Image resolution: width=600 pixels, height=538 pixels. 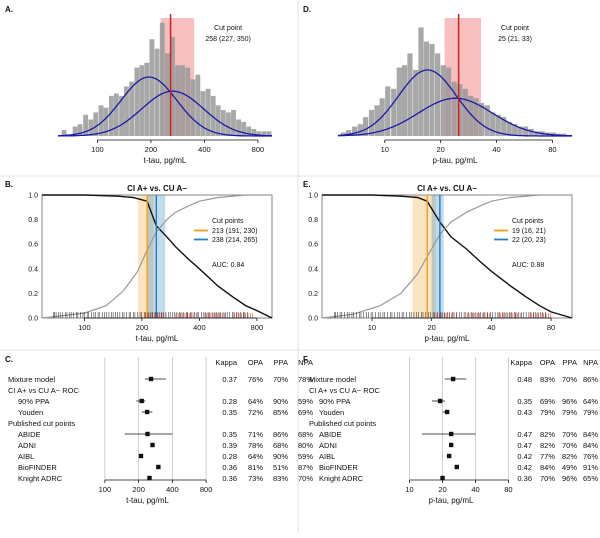 What do you see at coordinates (27, 445) in the screenshot?
I see `row-label: ADNI` at bounding box center [27, 445].